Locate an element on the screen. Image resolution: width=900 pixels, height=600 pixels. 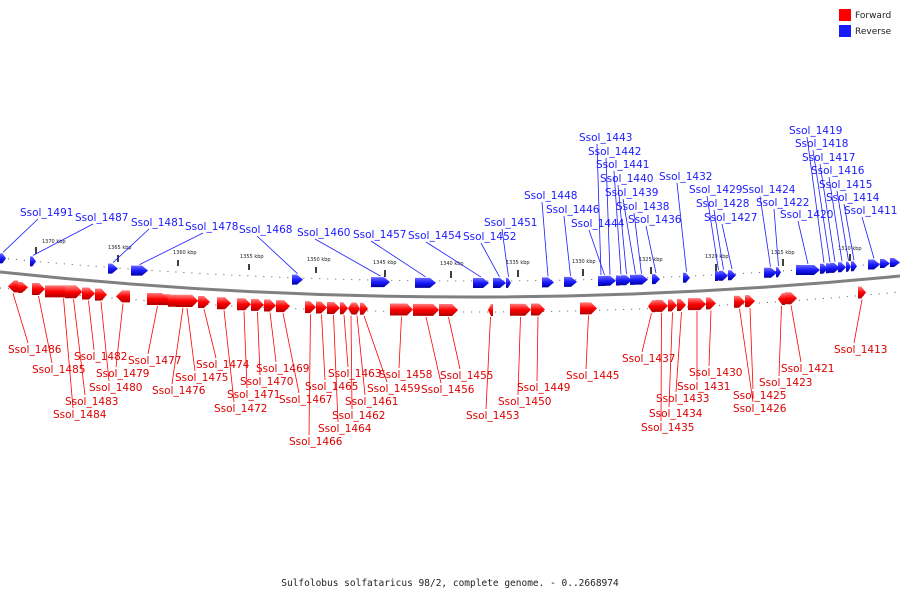
gene-label-reverse: Ssol_1454 is located at coordinates (435, 236).